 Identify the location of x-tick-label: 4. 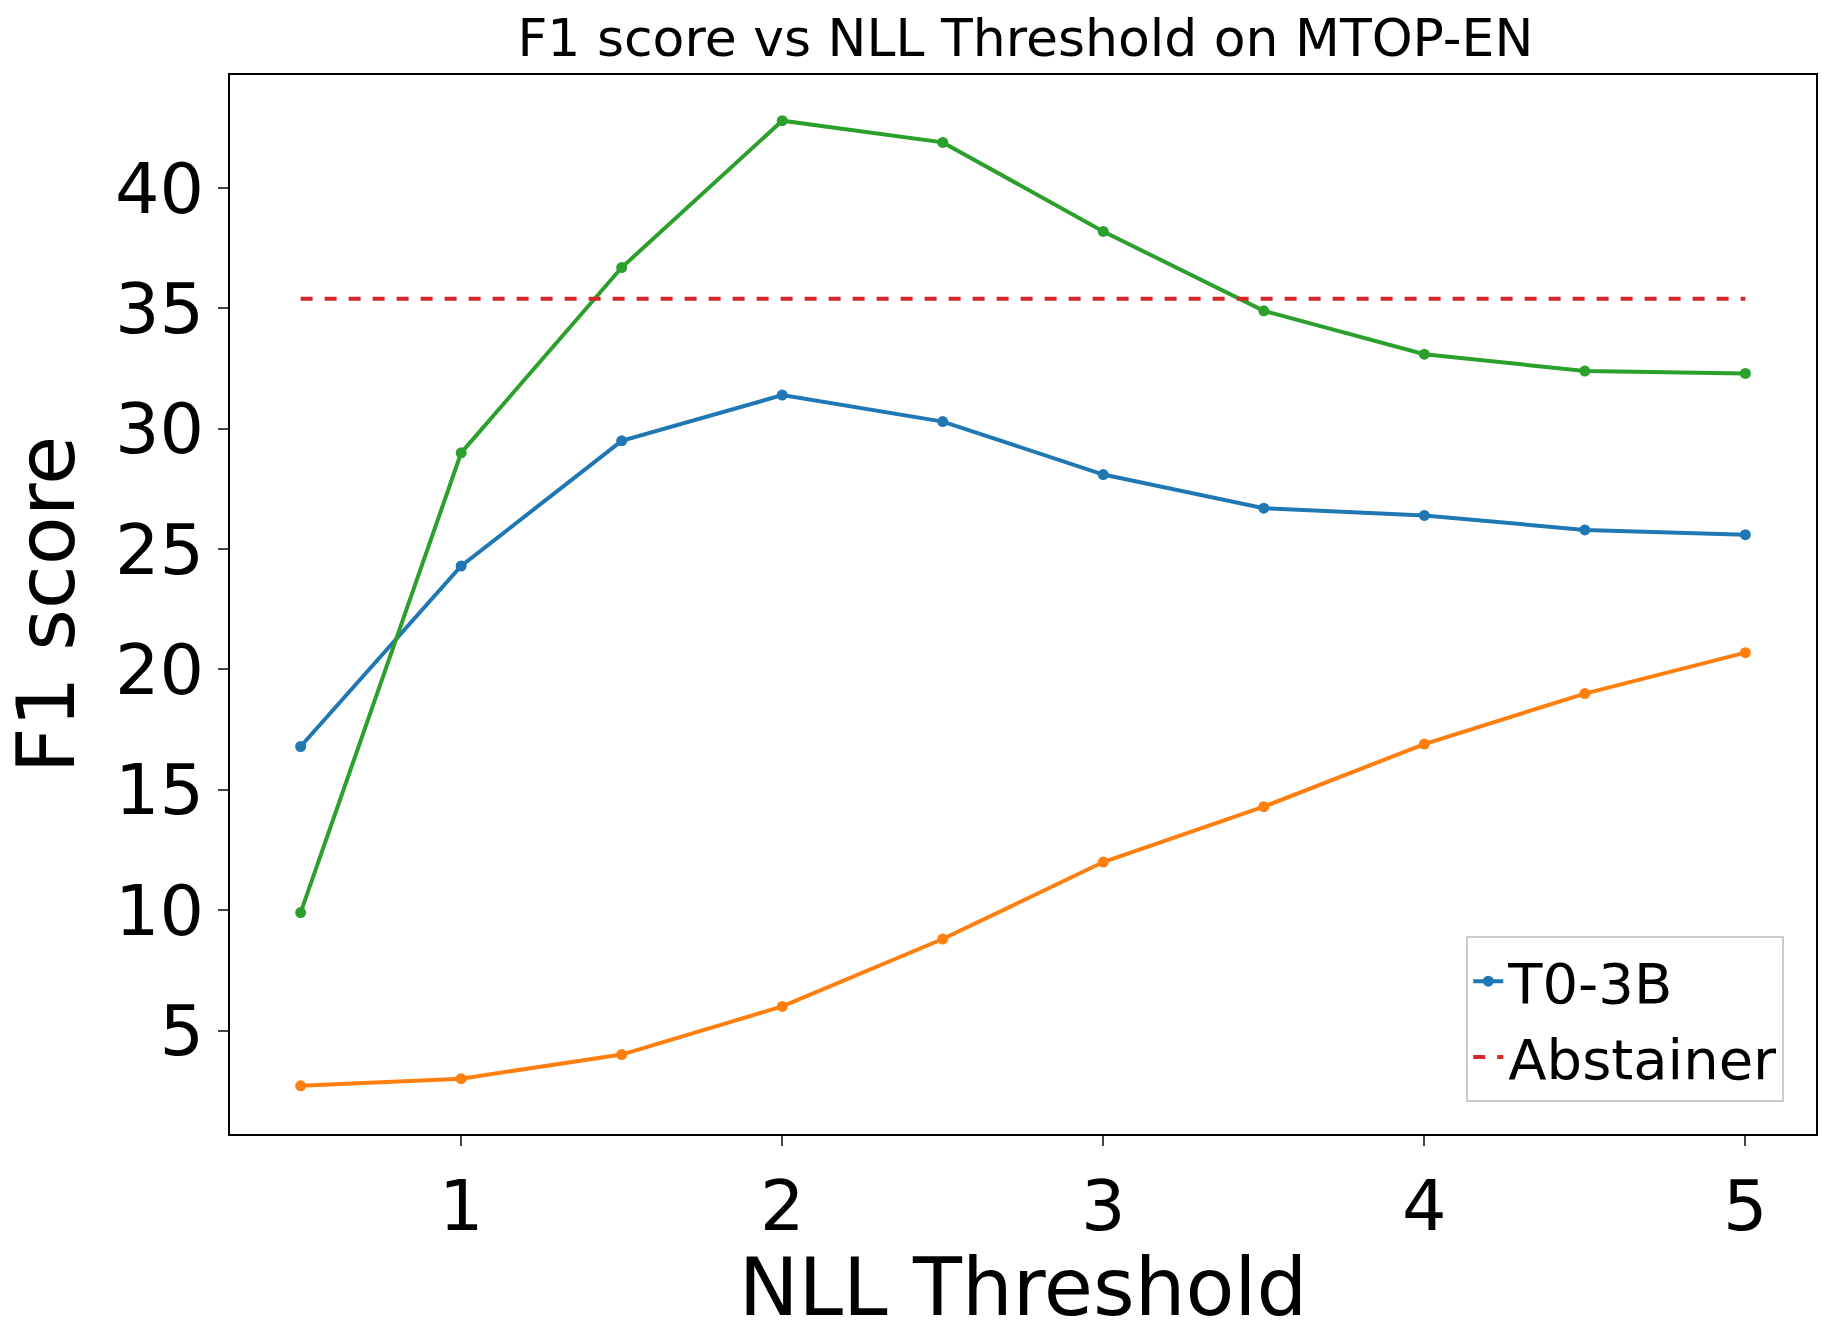
(1424, 1206).